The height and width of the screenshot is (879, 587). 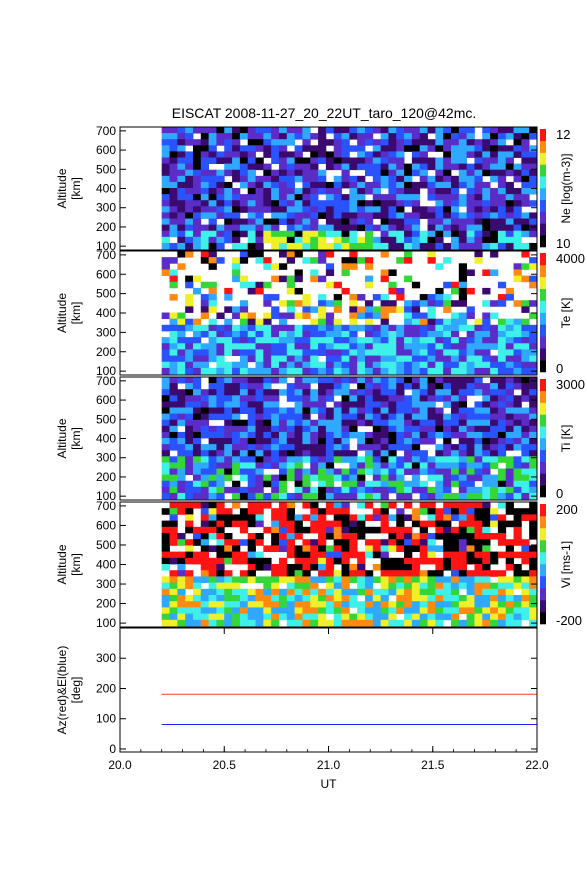 What do you see at coordinates (324, 113) in the screenshot?
I see `figure-title: EISCAT 2008-11-27_20_22UT_taro_120@42mc.` at bounding box center [324, 113].